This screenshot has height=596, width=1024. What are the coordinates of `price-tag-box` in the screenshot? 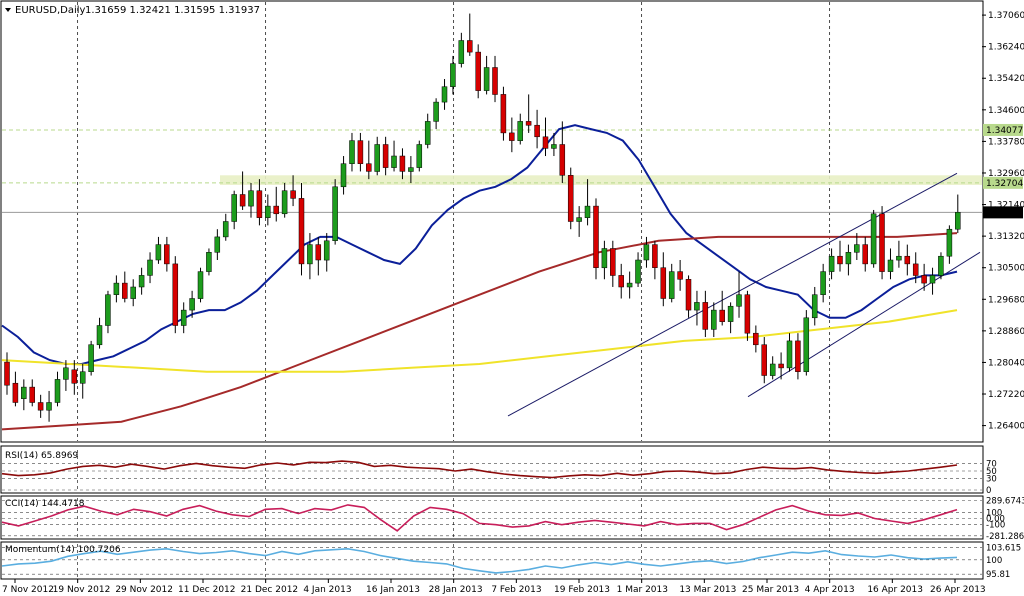 It's located at (1003, 212).